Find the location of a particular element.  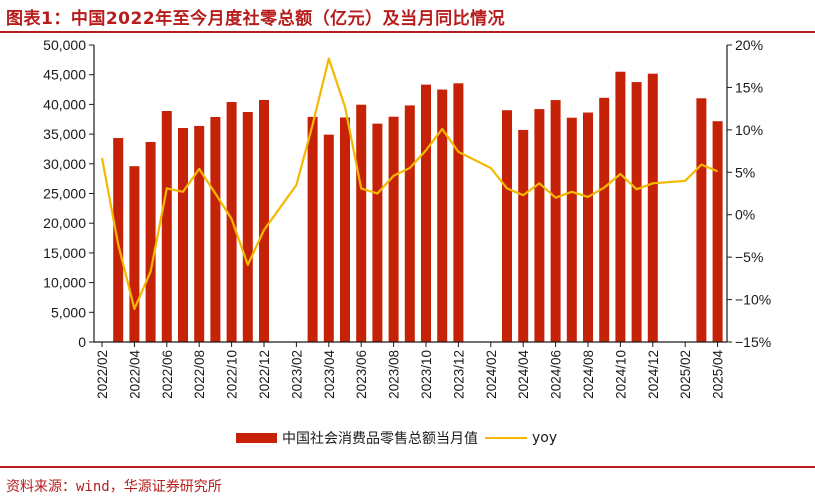

svg-text: 2022/04 is located at coordinates (134, 374).